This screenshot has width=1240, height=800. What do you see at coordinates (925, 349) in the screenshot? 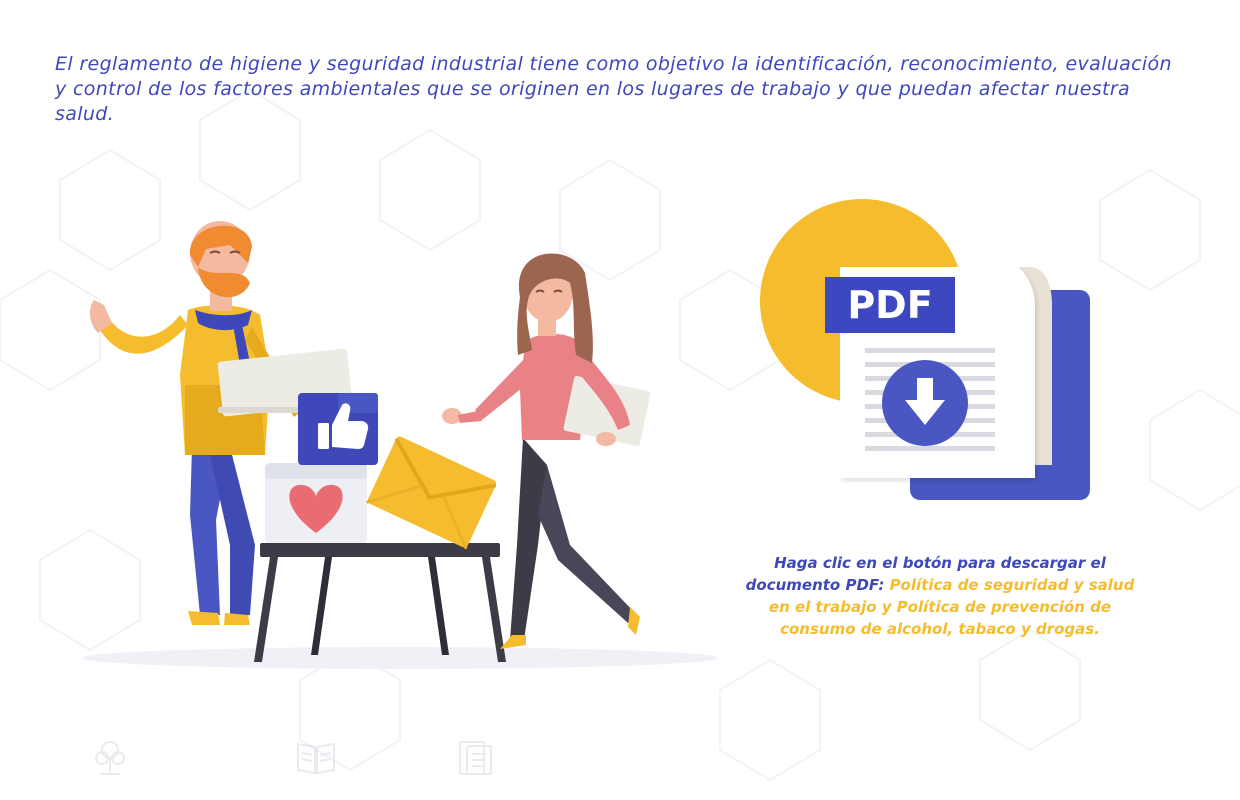
I see `pdf-download-icon: PDF` at bounding box center [925, 349].